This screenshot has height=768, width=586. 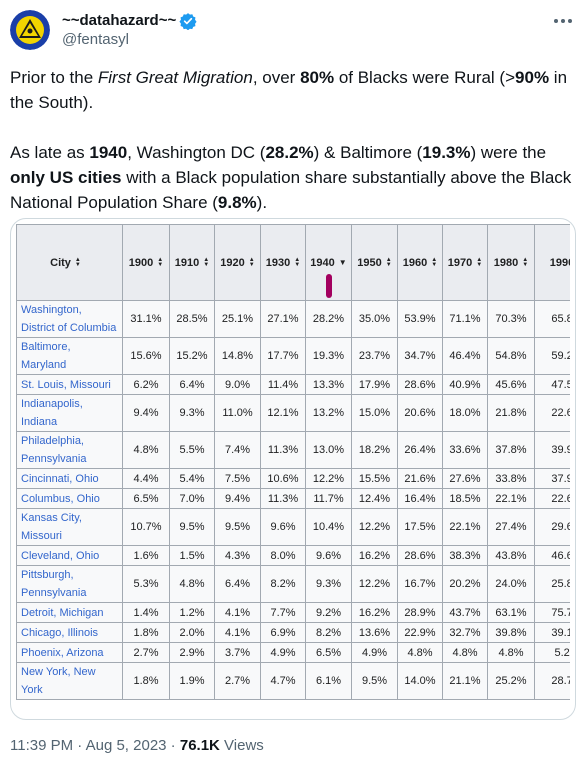 I want to click on column-header-label: 1920, so click(x=232, y=262).